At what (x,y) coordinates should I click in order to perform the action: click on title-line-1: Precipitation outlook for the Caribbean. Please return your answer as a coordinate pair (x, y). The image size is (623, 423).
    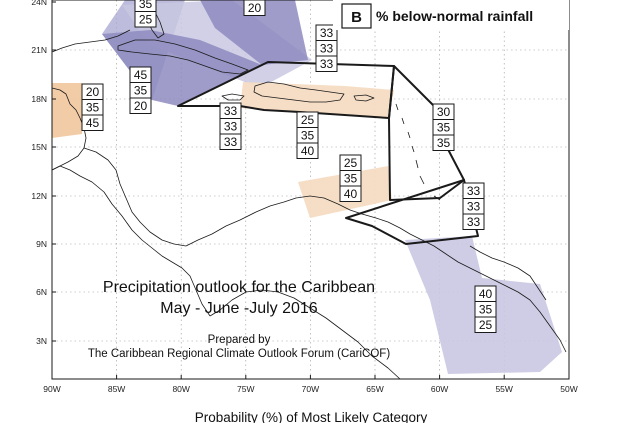
    Looking at the image, I should click on (239, 287).